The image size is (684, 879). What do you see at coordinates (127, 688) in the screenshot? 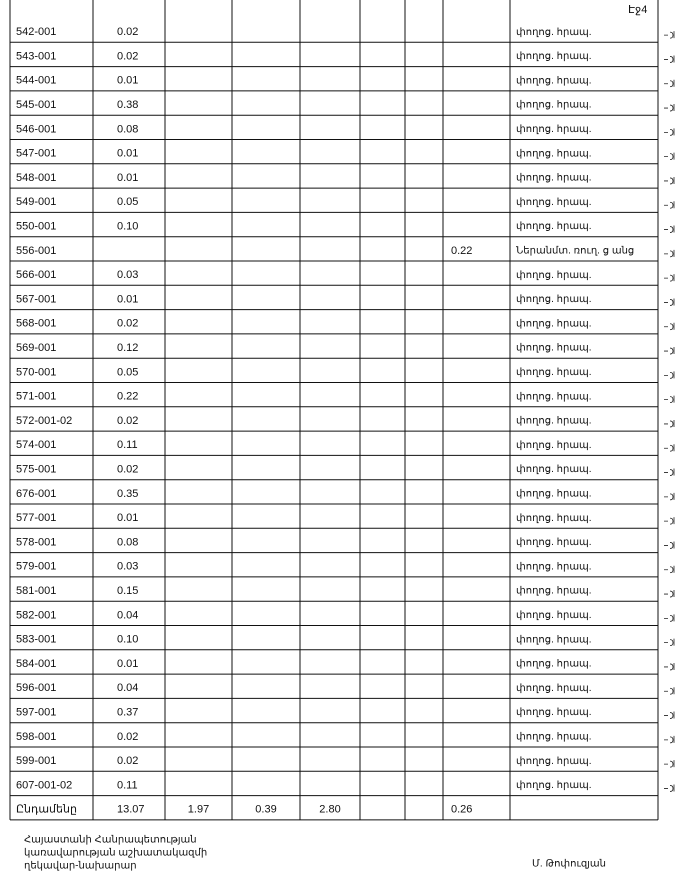
I see `row-value: 0.04` at bounding box center [127, 688].